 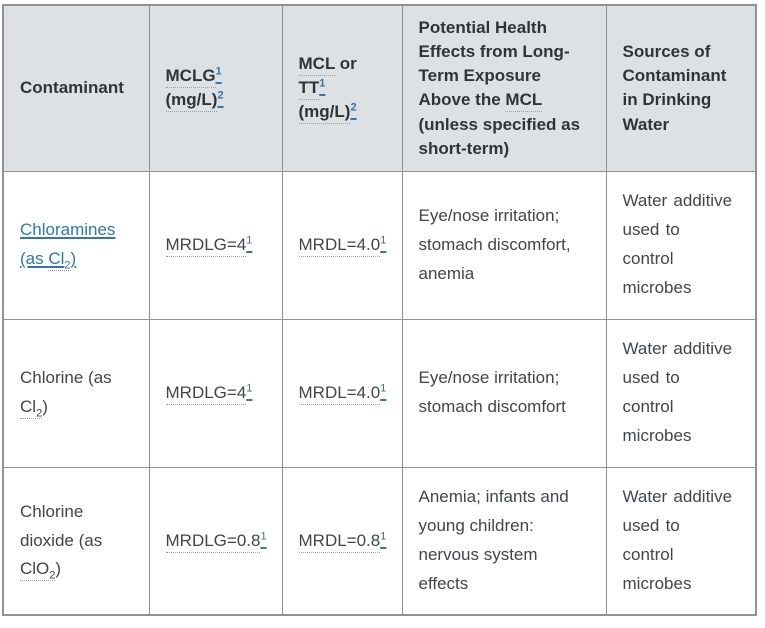 I want to click on col-header-contaminant: Contaminant, so click(x=76, y=88).